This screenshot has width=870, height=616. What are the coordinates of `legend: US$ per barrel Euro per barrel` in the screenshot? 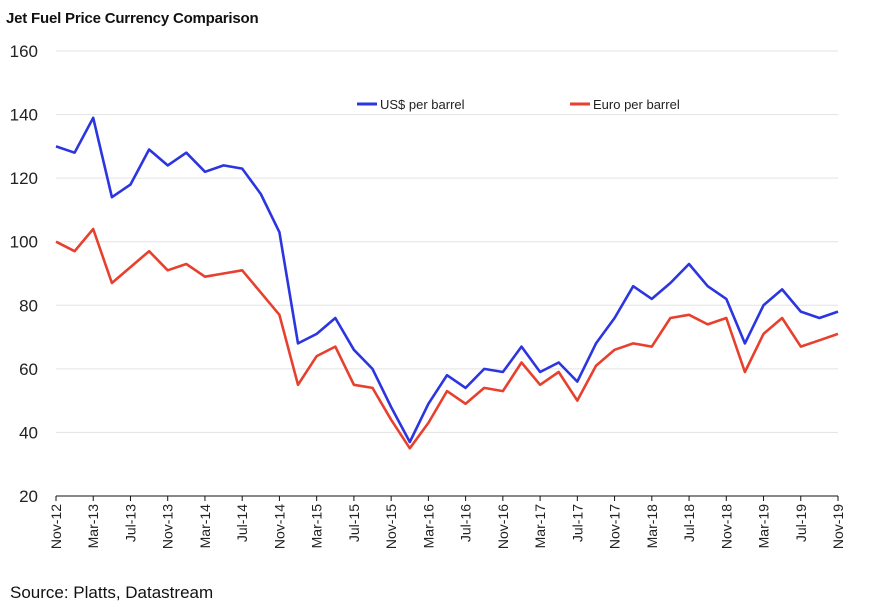 It's located at (518, 104).